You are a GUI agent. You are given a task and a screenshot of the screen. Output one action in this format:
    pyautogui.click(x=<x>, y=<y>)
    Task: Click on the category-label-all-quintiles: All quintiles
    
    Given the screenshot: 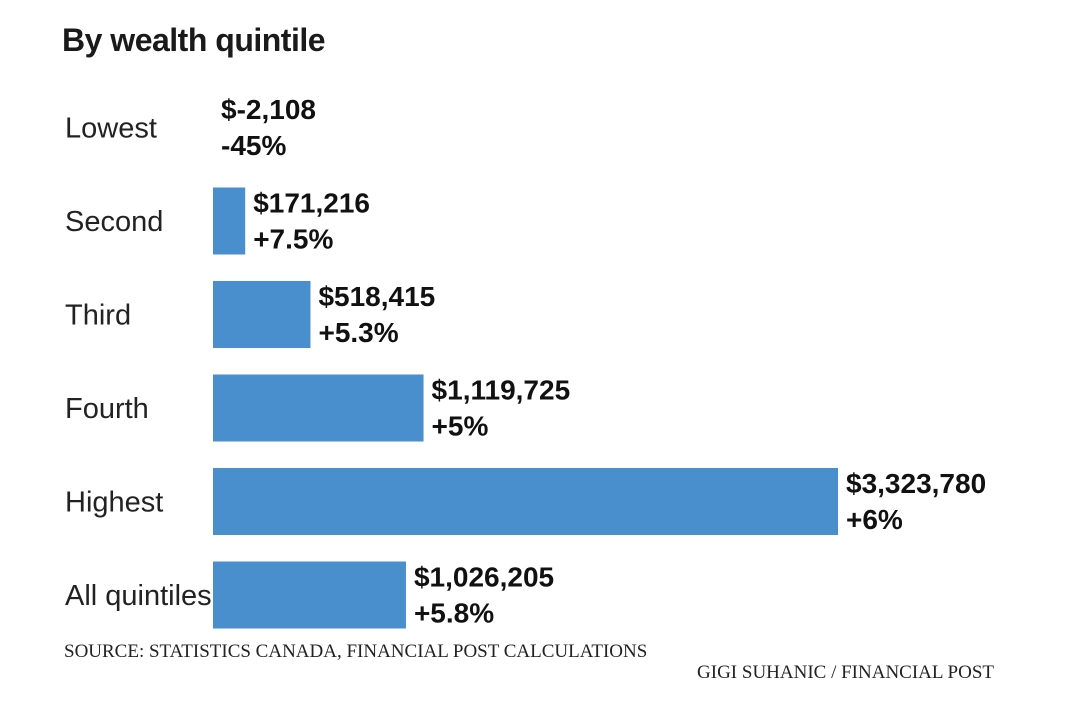 What is the action you would take?
    pyautogui.click(x=138, y=596)
    